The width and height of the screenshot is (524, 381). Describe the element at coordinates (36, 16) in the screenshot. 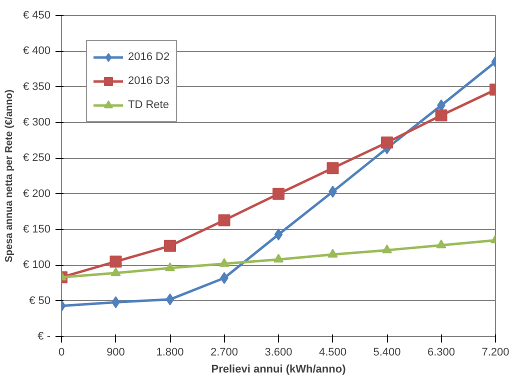

I see `y-tick-label: € 450` at that location.